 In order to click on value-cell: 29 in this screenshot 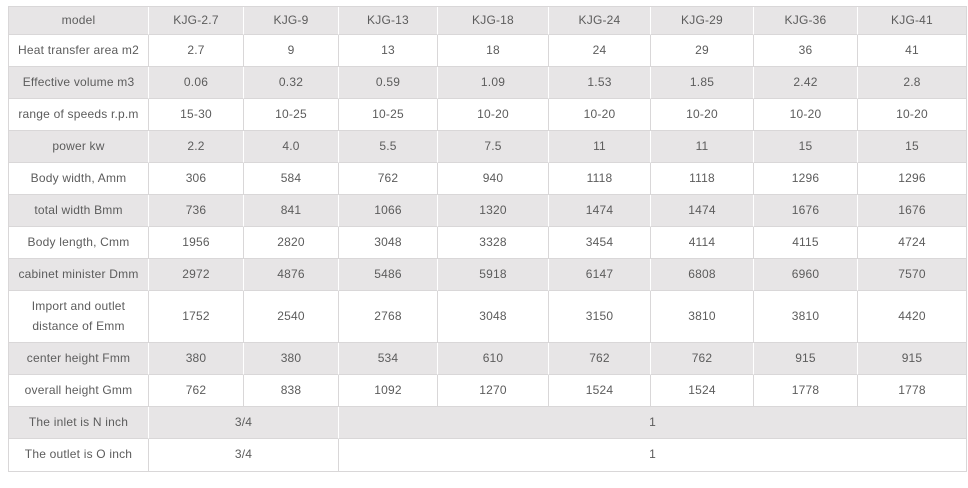, I will do `click(702, 51)`.